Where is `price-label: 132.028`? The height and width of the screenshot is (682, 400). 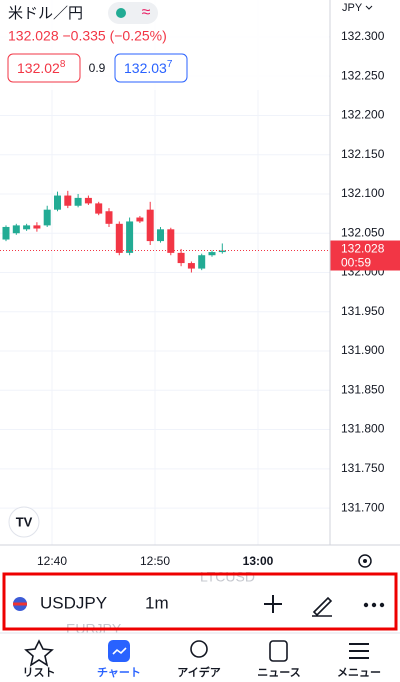
price-label: 132.028 is located at coordinates (363, 249).